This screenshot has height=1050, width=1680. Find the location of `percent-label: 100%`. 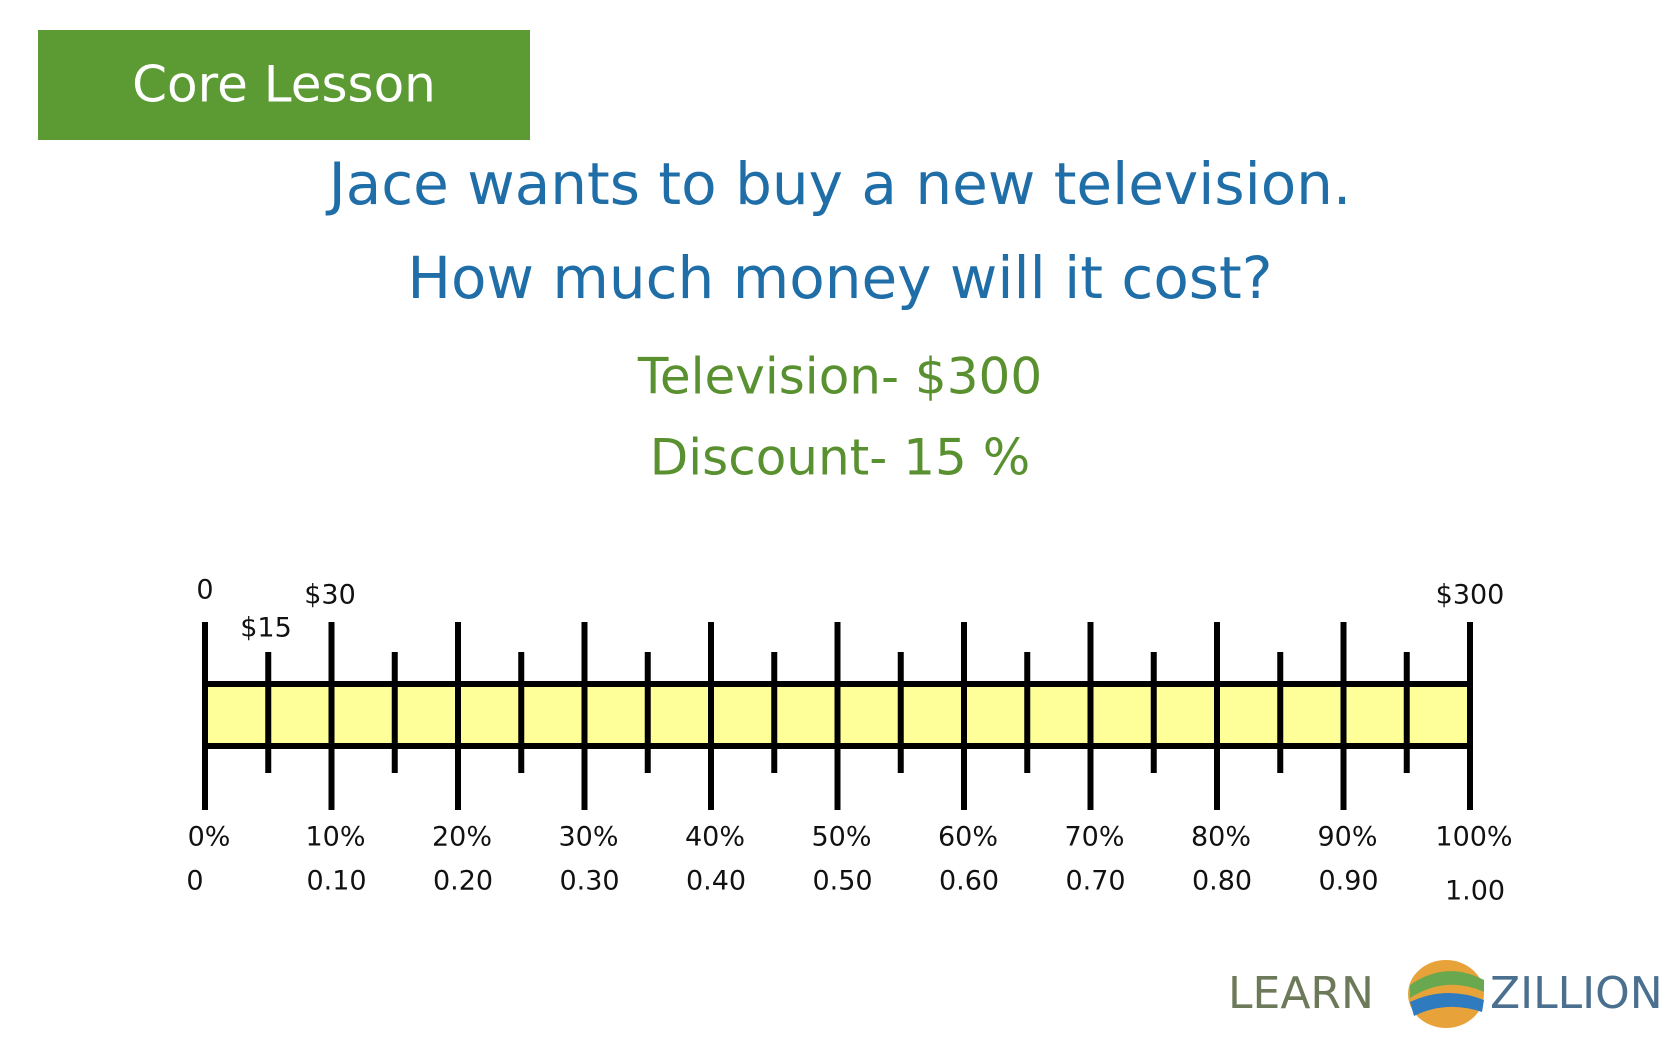

percent-label: 100% is located at coordinates (1473, 837).